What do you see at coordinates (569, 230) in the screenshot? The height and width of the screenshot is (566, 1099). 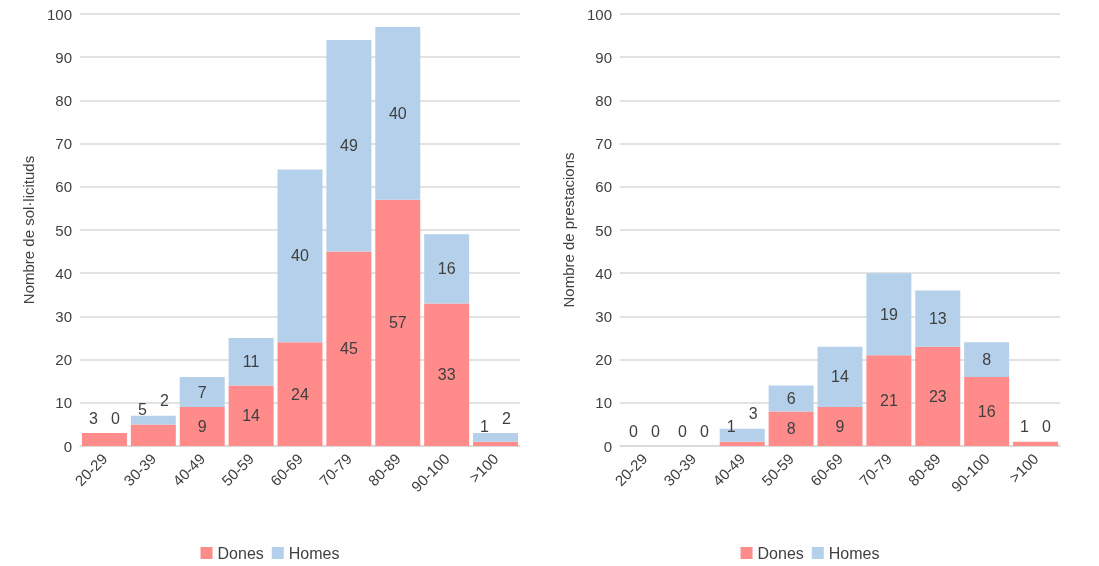 I see `y-axis-title: Nombre de prestacions` at bounding box center [569, 230].